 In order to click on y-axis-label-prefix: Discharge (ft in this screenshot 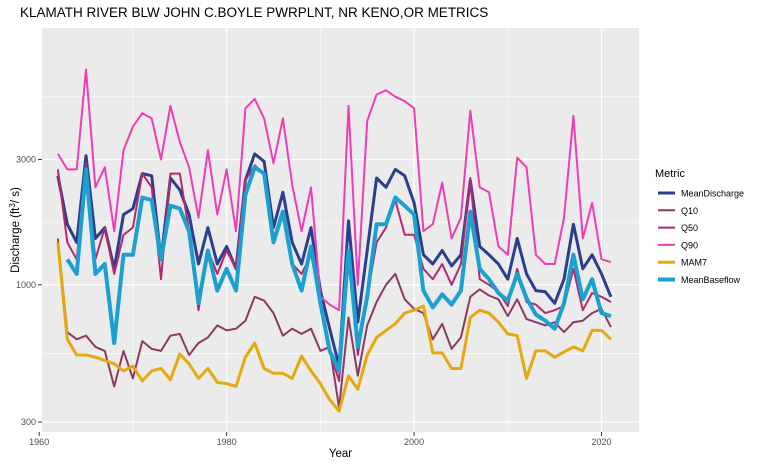, I will do `click(16, 240)`.